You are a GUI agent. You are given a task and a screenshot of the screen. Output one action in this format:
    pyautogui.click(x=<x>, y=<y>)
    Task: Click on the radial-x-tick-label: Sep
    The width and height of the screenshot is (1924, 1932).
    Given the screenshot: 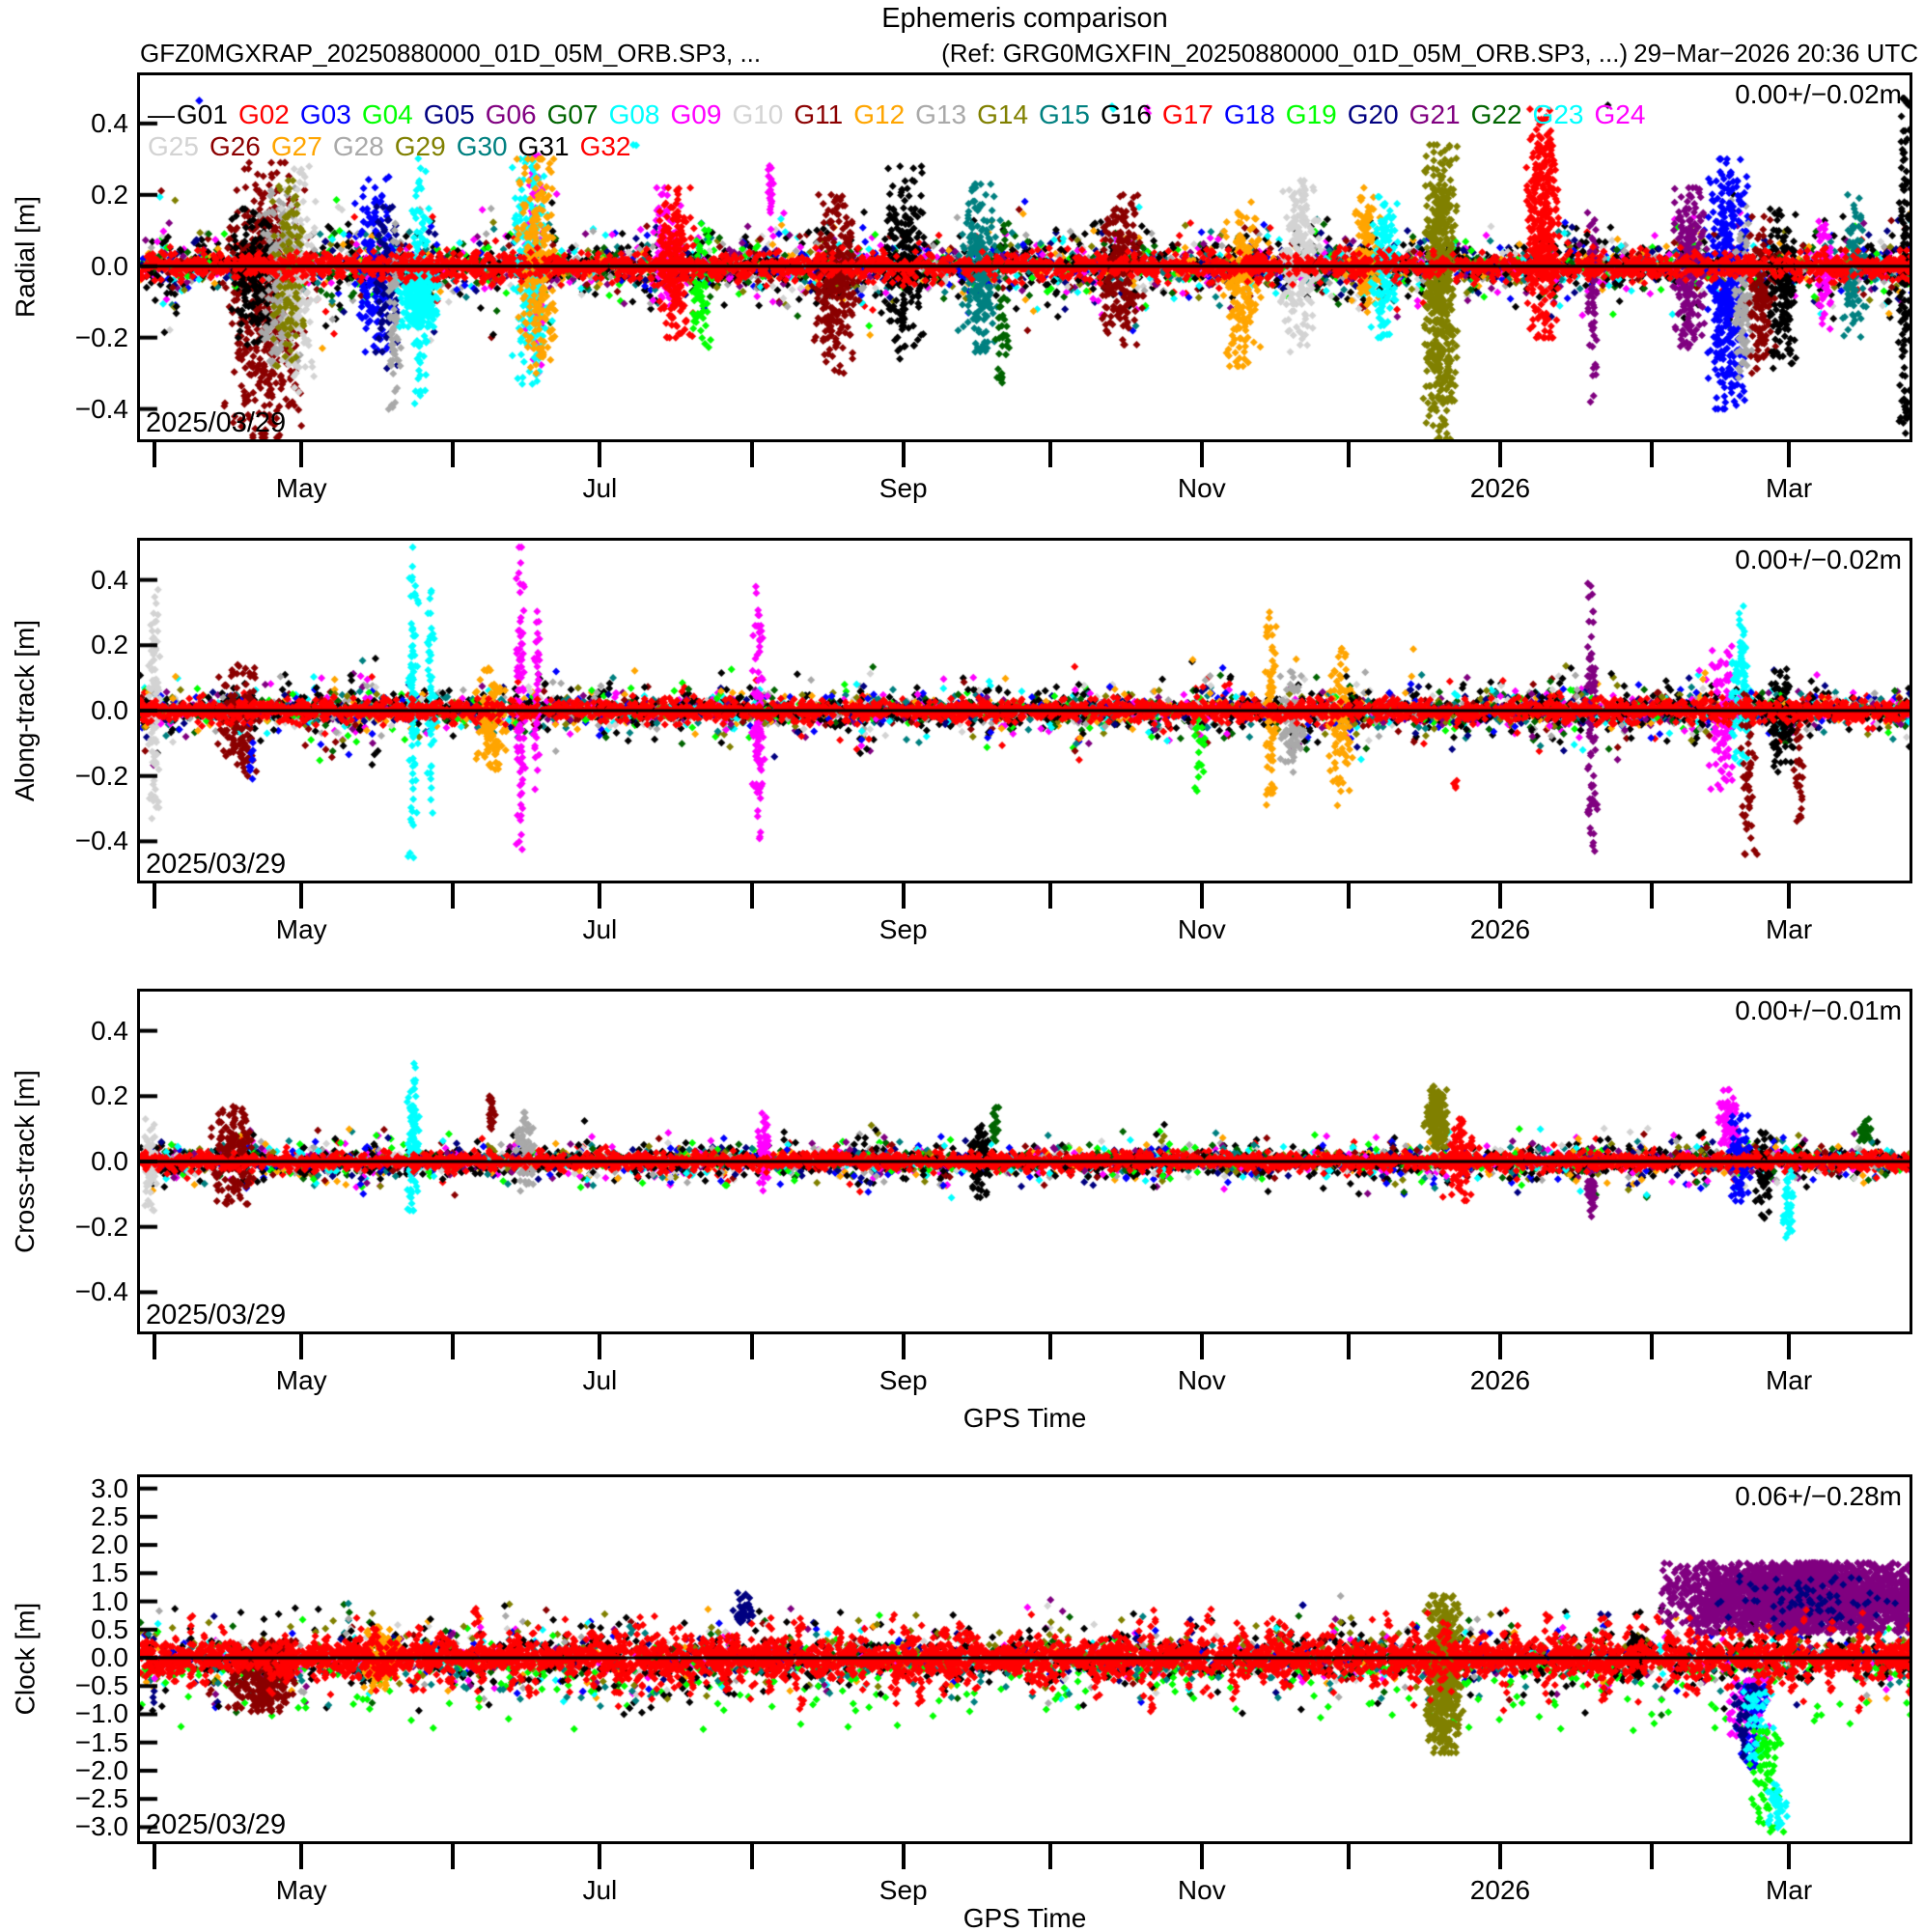 What is the action you would take?
    pyautogui.click(x=903, y=488)
    